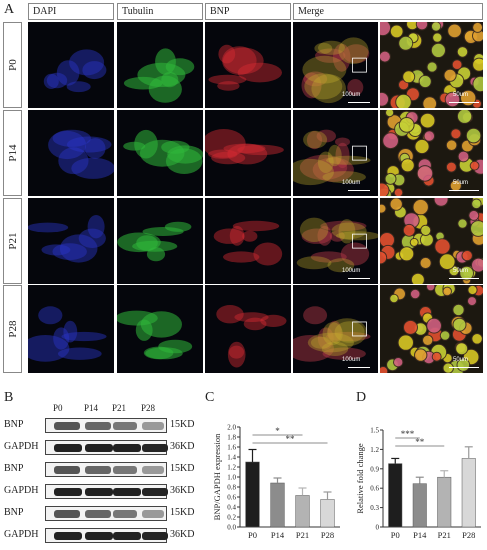 The height and width of the screenshot is (550, 487). I want to click on significance-label: ***, so click(408, 434).